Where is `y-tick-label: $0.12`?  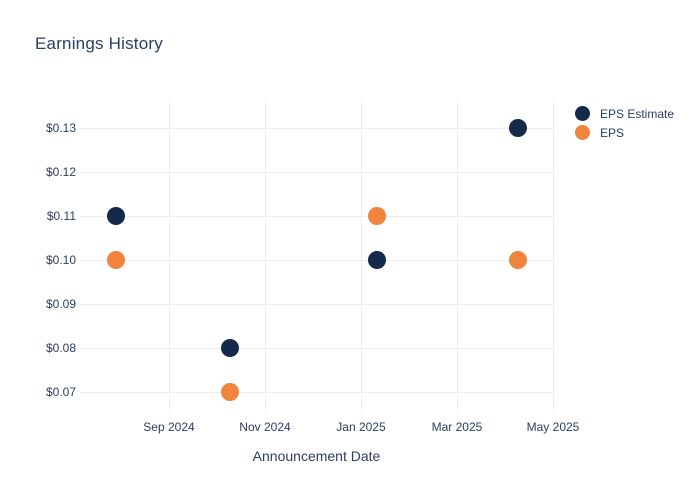 y-tick-label: $0.12 is located at coordinates (60, 171).